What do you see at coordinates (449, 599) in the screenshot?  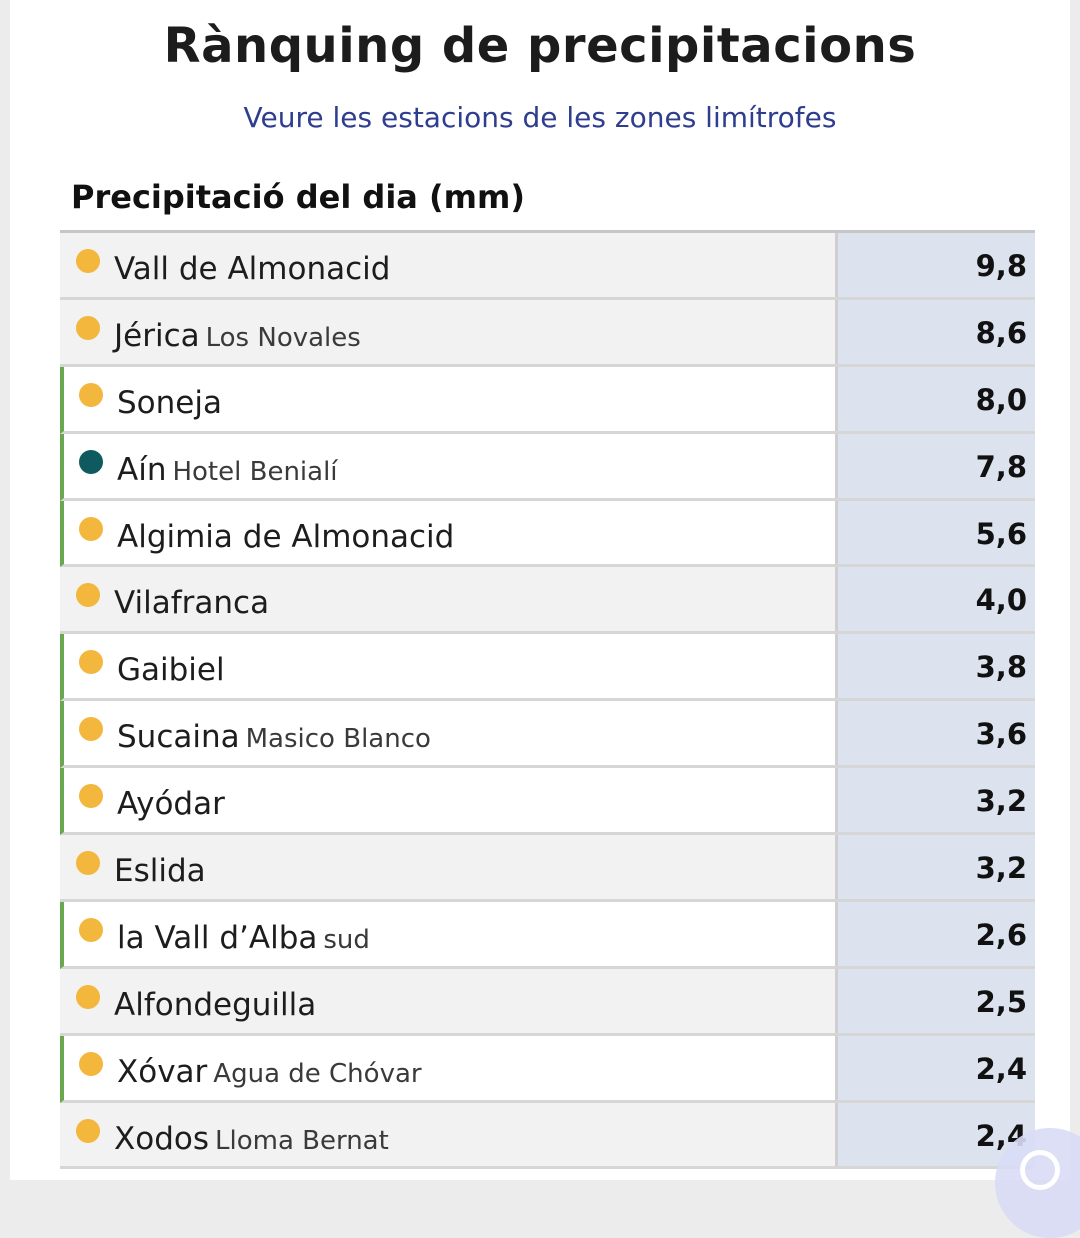 I see `station-cell: Vilafranca` at bounding box center [449, 599].